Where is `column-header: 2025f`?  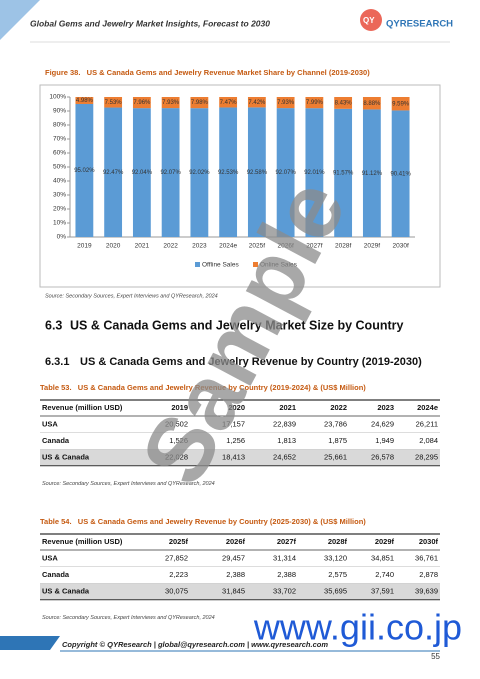
column-header: 2025f is located at coordinates (179, 541).